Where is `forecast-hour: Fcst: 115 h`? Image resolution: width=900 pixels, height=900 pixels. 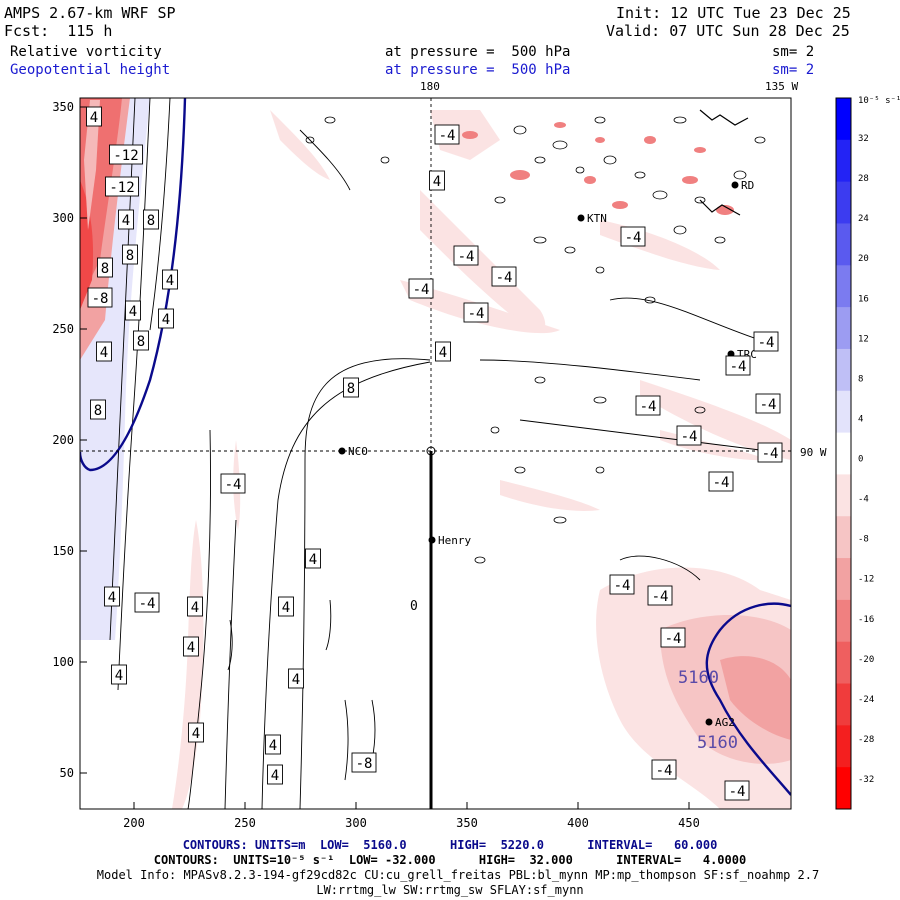 forecast-hour: Fcst: 115 h is located at coordinates (58, 31).